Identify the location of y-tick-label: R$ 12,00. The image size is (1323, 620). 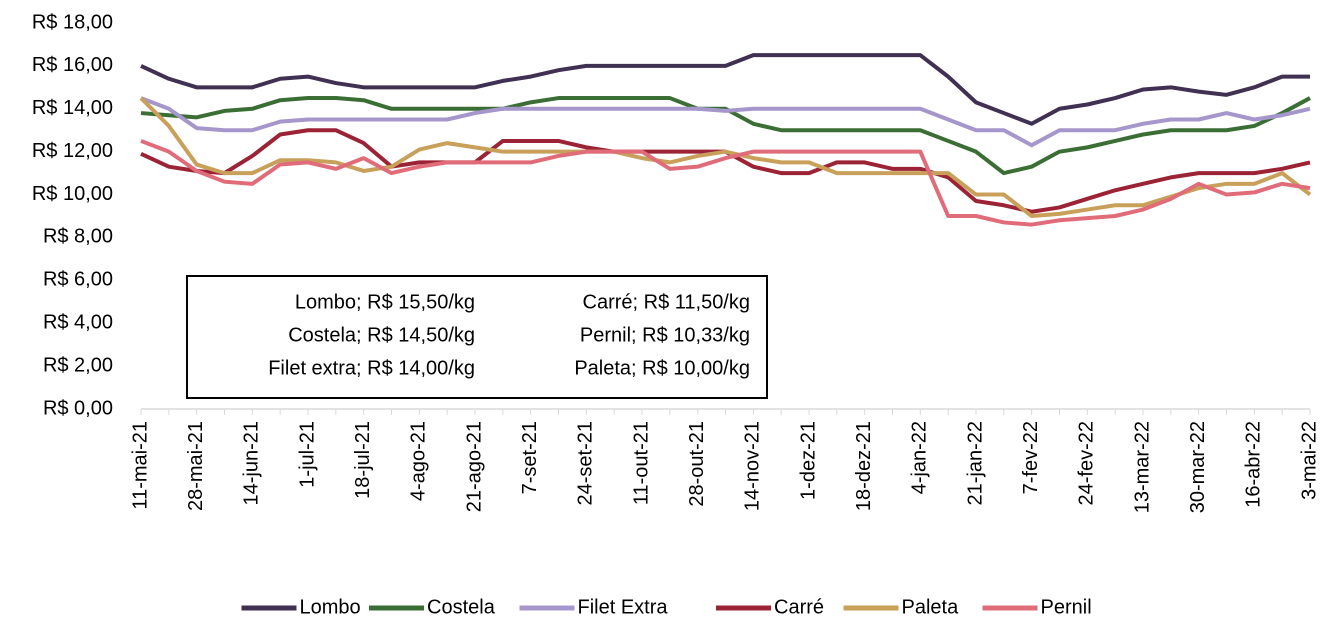
(72, 151).